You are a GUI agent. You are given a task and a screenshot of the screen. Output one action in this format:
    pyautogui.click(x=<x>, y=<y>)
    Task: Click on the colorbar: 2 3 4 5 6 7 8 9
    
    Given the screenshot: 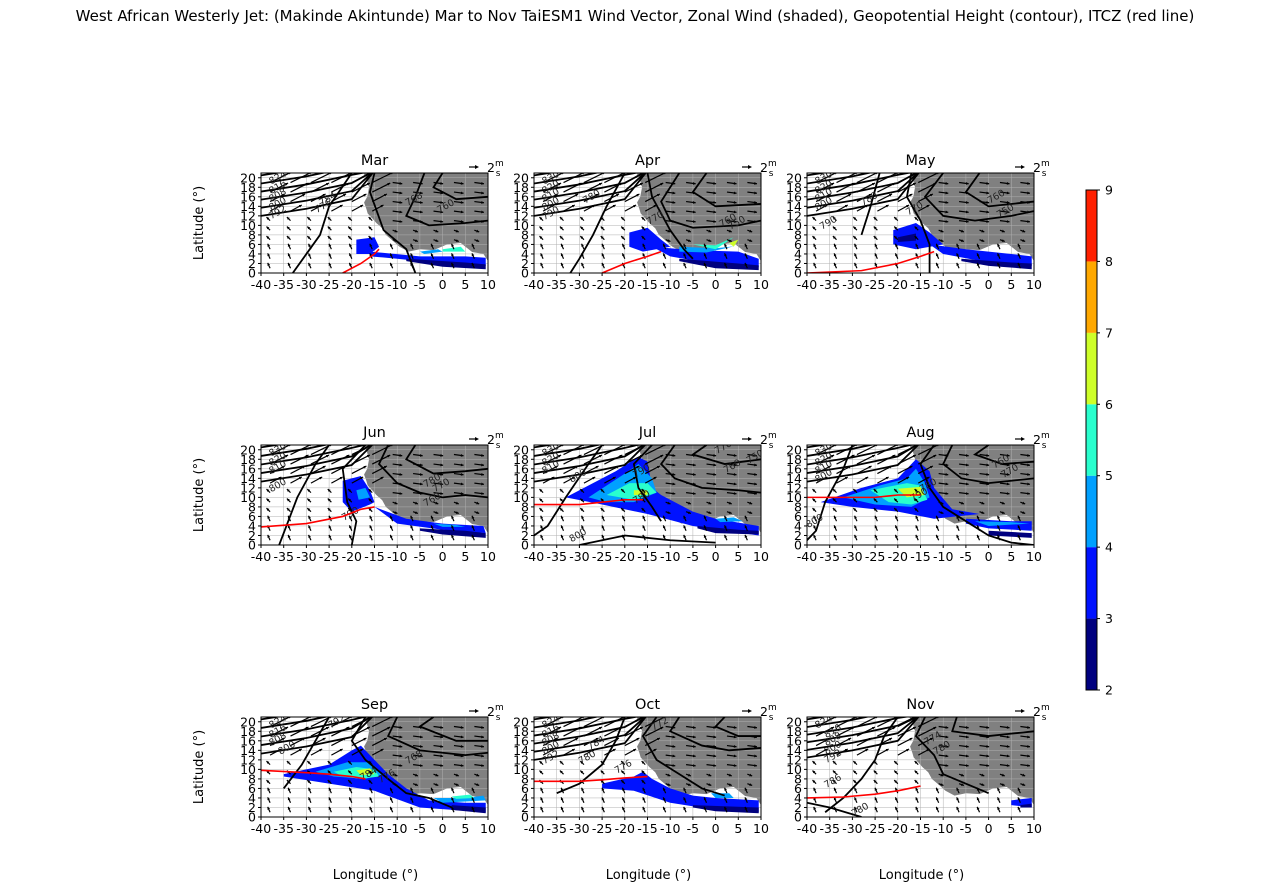 What is the action you would take?
    pyautogui.click(x=1099, y=440)
    